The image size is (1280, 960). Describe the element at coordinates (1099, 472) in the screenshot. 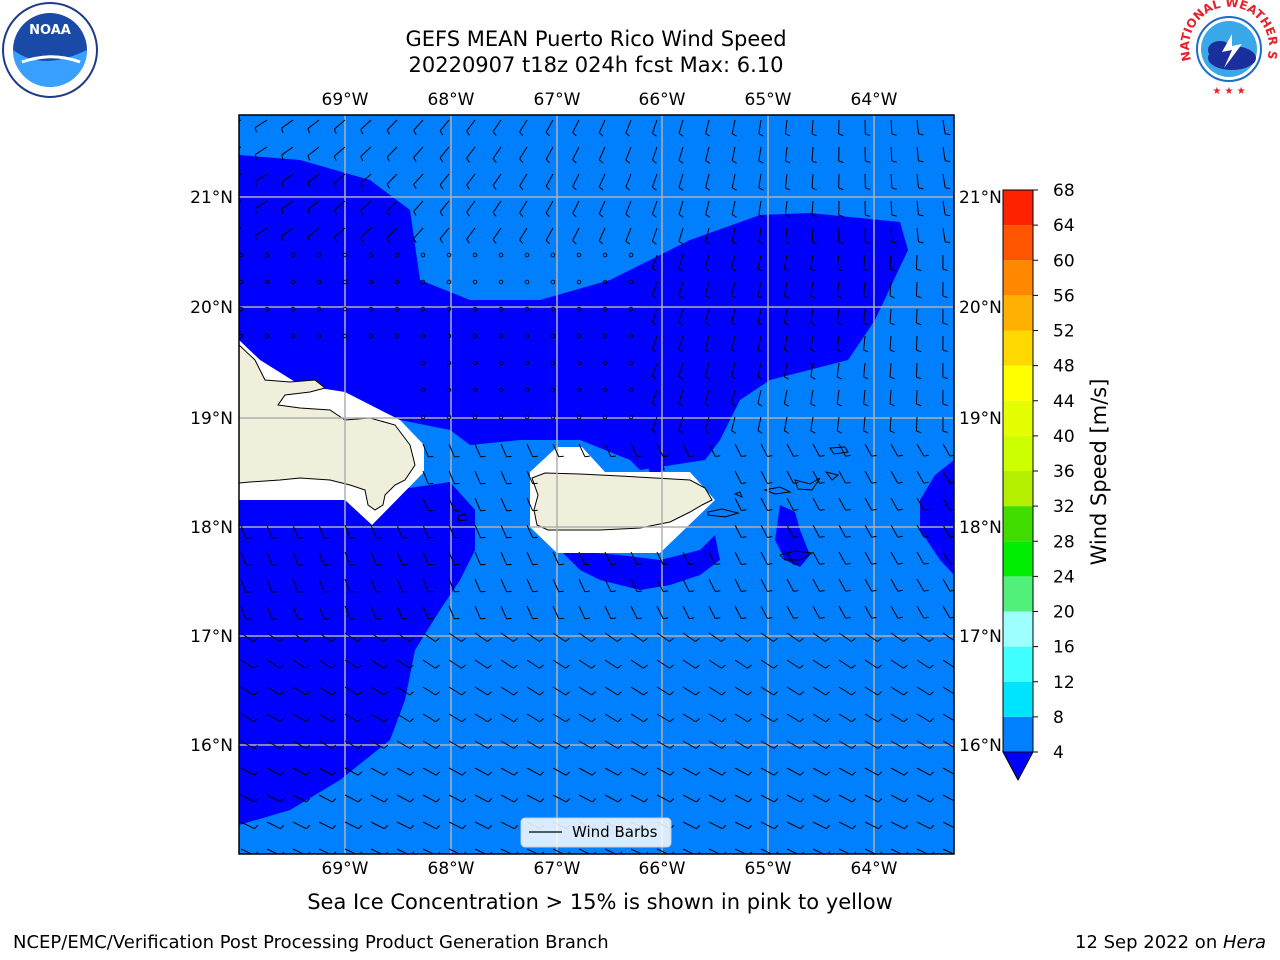

I see `colorbar-label: Wind Speed [m/s]` at that location.